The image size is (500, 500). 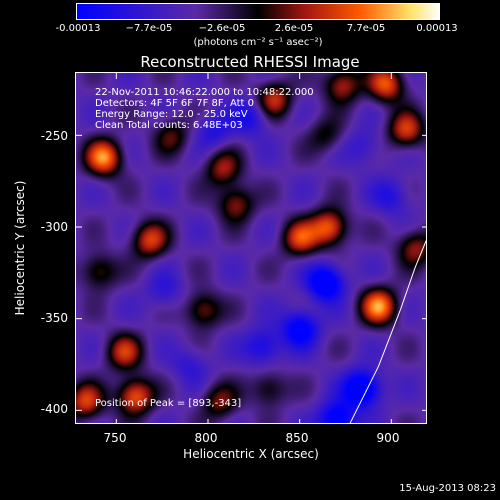 What do you see at coordinates (204, 92) in the screenshot?
I see `obs-time: 22-Nov-2011 10:46:22.000 to 10:48:22.000` at bounding box center [204, 92].